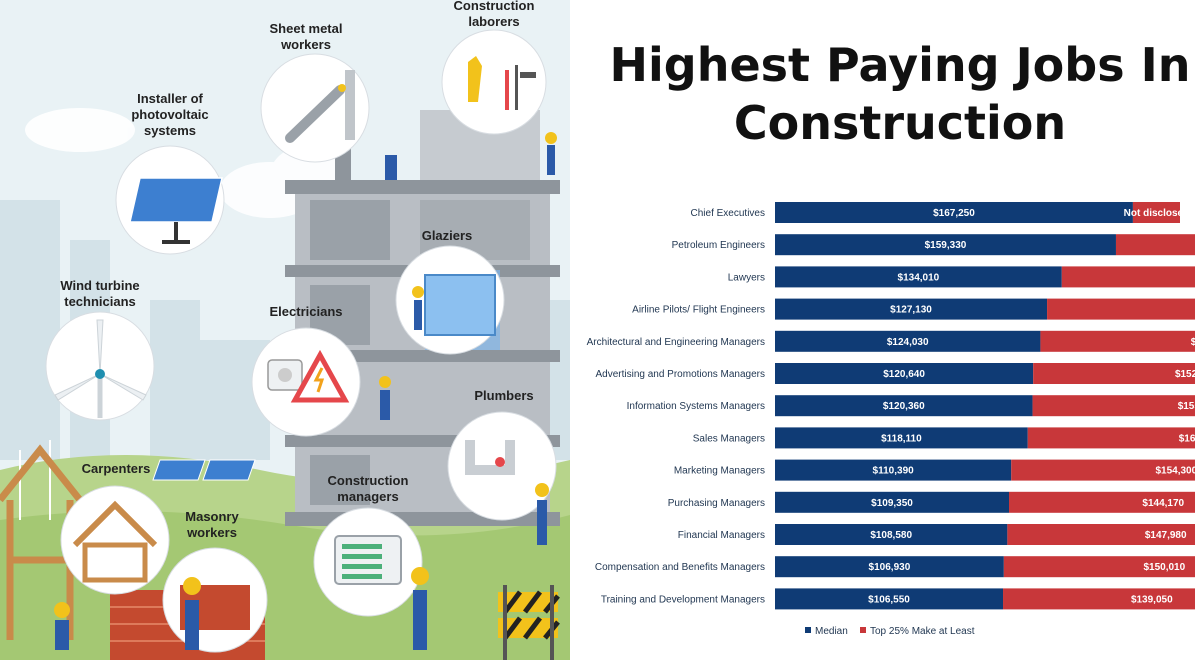 The image size is (1200, 660). I want to click on bar-label-median: $120,640, so click(904, 374).